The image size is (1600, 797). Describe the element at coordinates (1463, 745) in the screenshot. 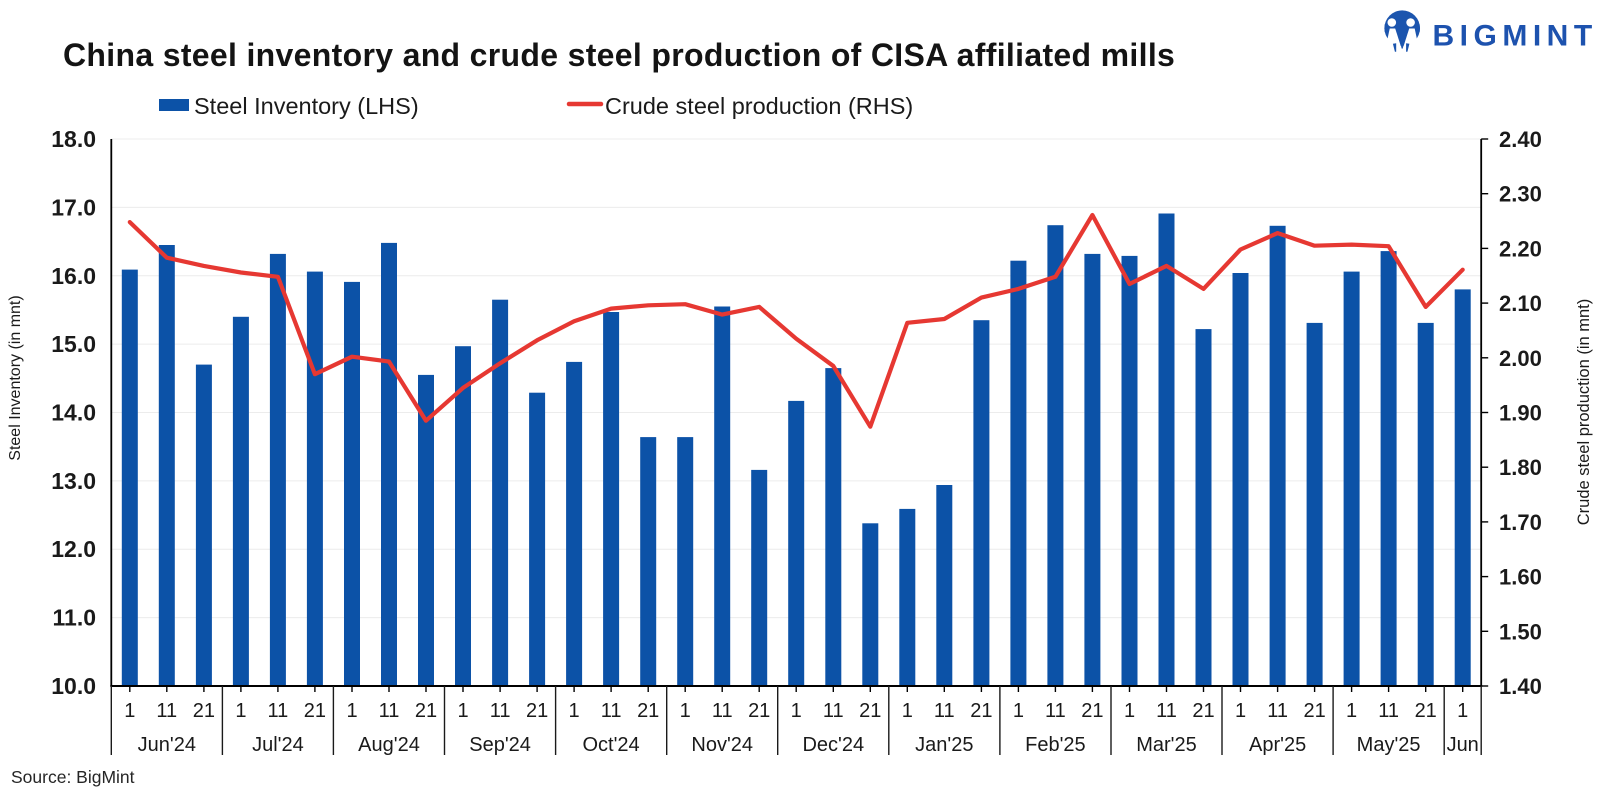

I see `svg-text: Jun` at that location.